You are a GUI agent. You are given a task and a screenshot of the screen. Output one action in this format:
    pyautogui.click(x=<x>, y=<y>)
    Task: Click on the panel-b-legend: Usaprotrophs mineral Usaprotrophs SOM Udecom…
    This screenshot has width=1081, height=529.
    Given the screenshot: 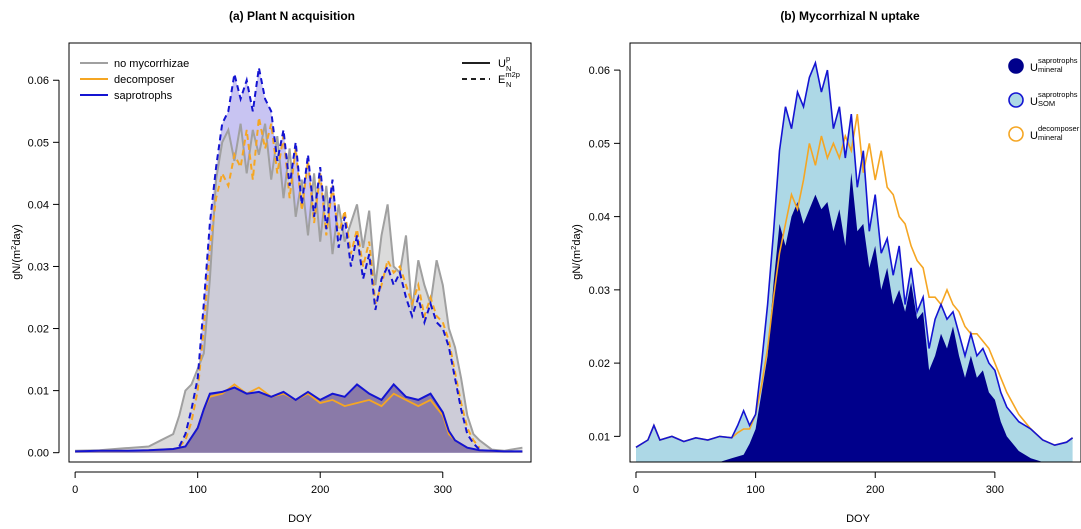 What is the action you would take?
    pyautogui.click(x=1044, y=99)
    